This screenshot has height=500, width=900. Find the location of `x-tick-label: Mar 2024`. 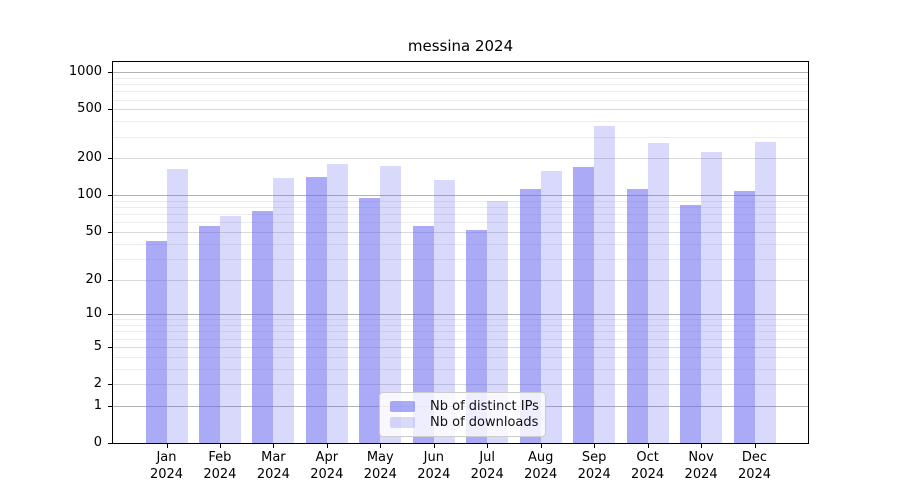

x-tick-label: Mar 2024 is located at coordinates (273, 466).